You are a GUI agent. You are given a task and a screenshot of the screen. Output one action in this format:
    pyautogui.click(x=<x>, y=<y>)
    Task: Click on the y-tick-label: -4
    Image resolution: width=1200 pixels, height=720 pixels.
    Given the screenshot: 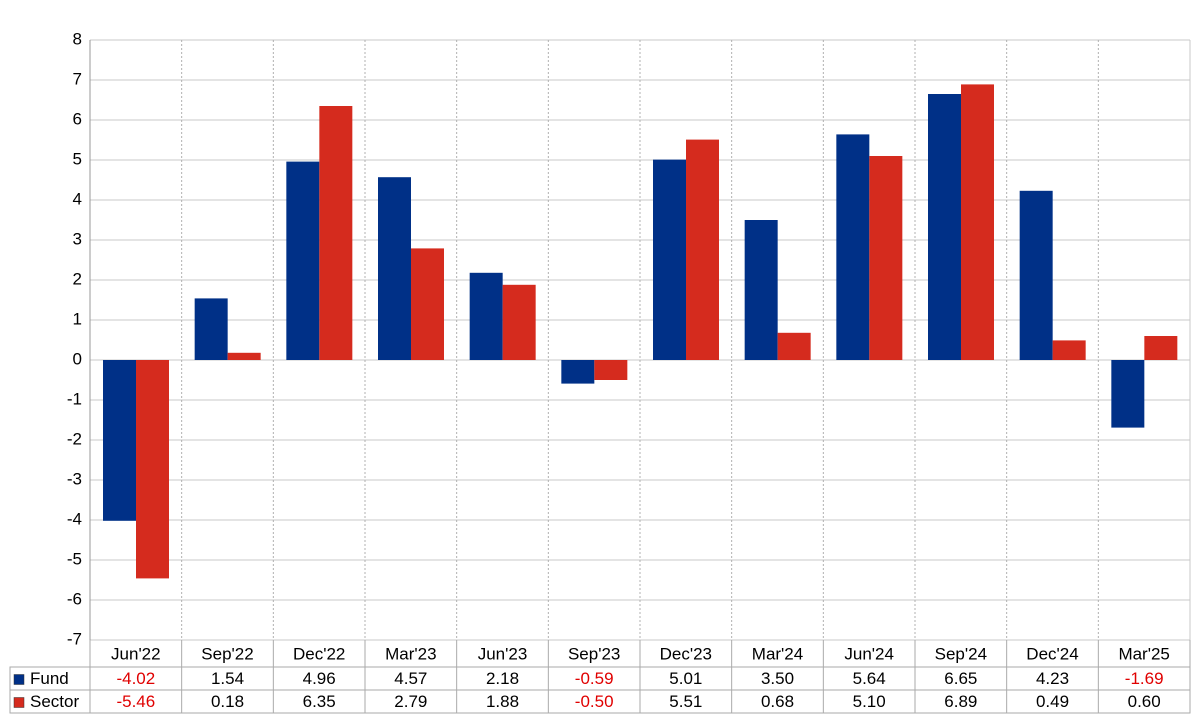 What is the action you would take?
    pyautogui.click(x=74, y=518)
    